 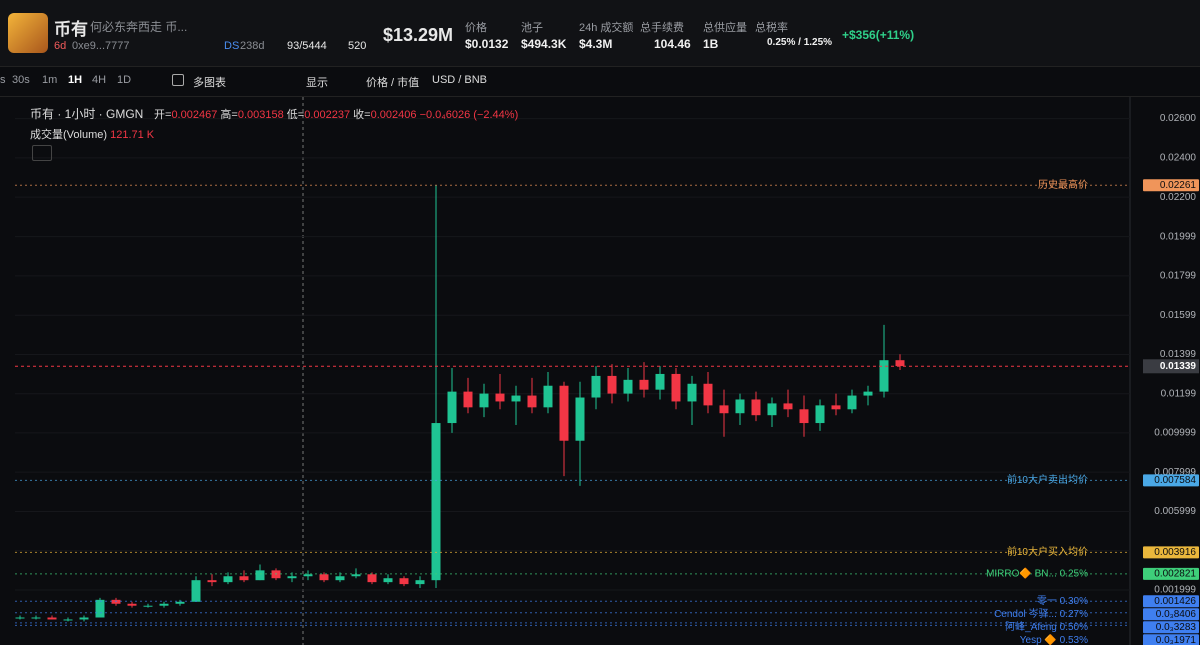 What do you see at coordinates (1178, 118) in the screenshot?
I see `y-tick-label: 0.02600` at bounding box center [1178, 118].